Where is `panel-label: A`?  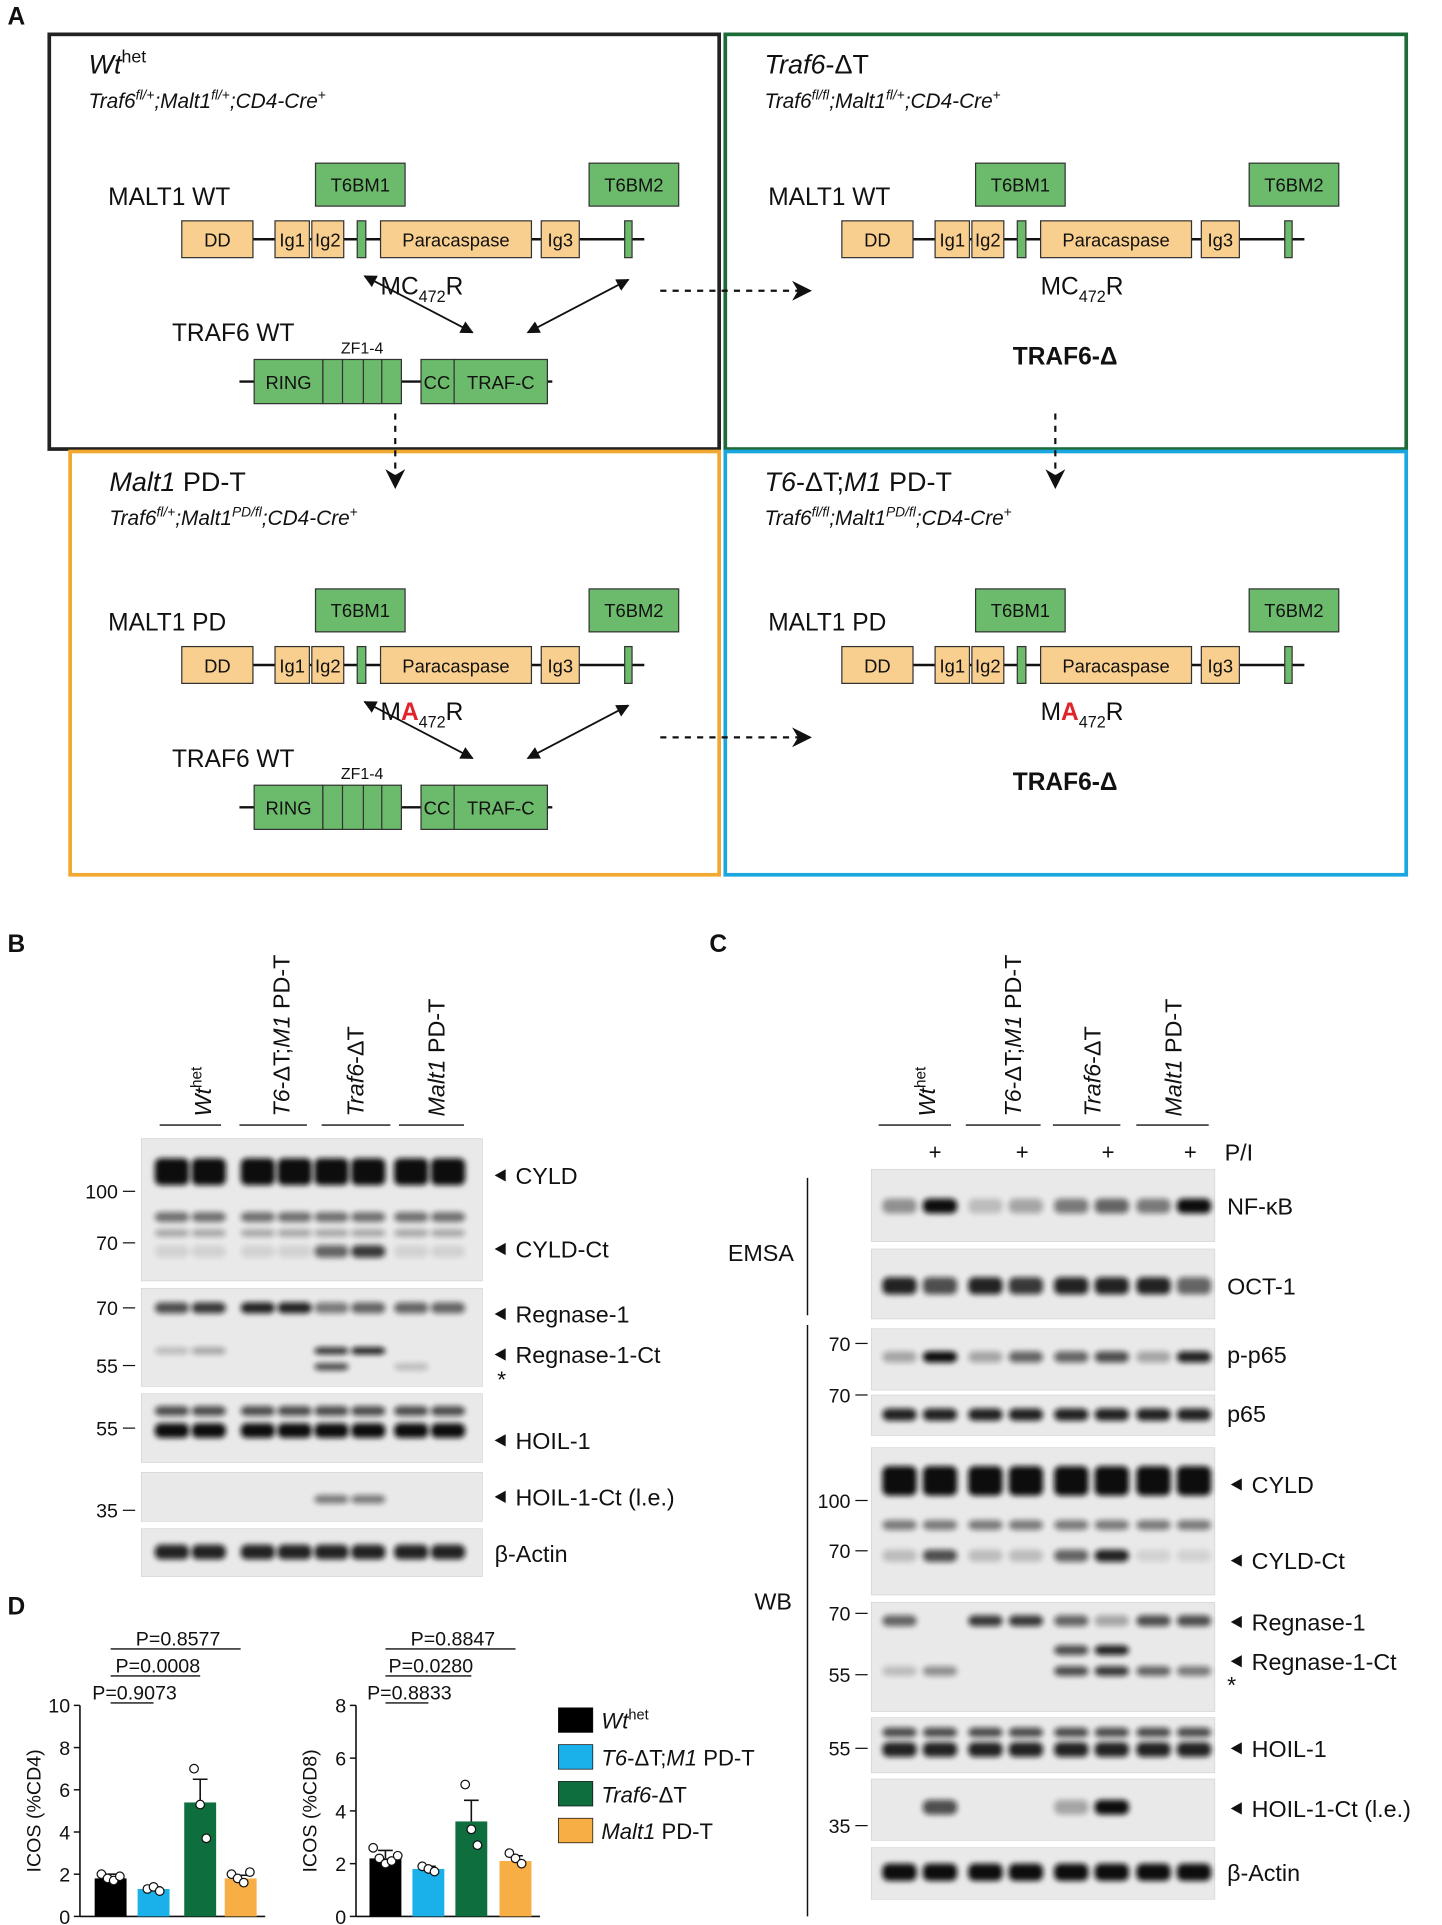
panel-label: A is located at coordinates (17, 17).